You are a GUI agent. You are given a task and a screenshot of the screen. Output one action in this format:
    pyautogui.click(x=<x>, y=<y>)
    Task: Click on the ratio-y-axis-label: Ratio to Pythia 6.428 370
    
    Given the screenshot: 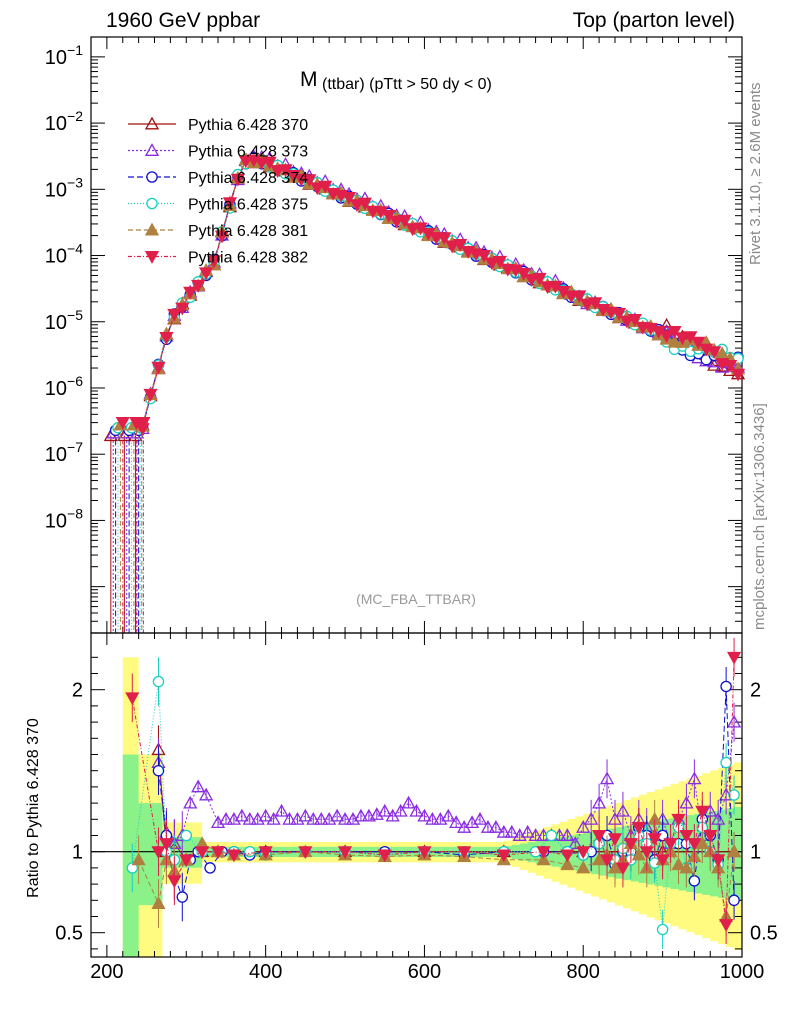 What is the action you would take?
    pyautogui.click(x=33, y=808)
    